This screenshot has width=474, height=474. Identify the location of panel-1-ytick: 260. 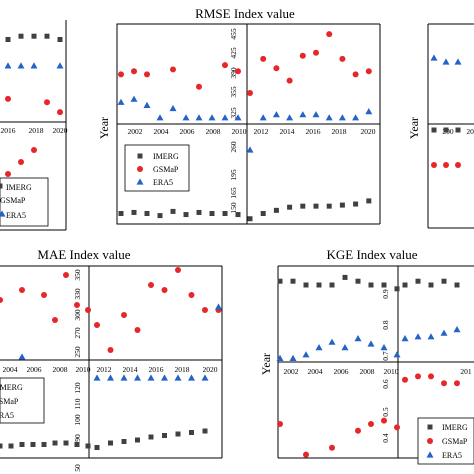
(233, 147).